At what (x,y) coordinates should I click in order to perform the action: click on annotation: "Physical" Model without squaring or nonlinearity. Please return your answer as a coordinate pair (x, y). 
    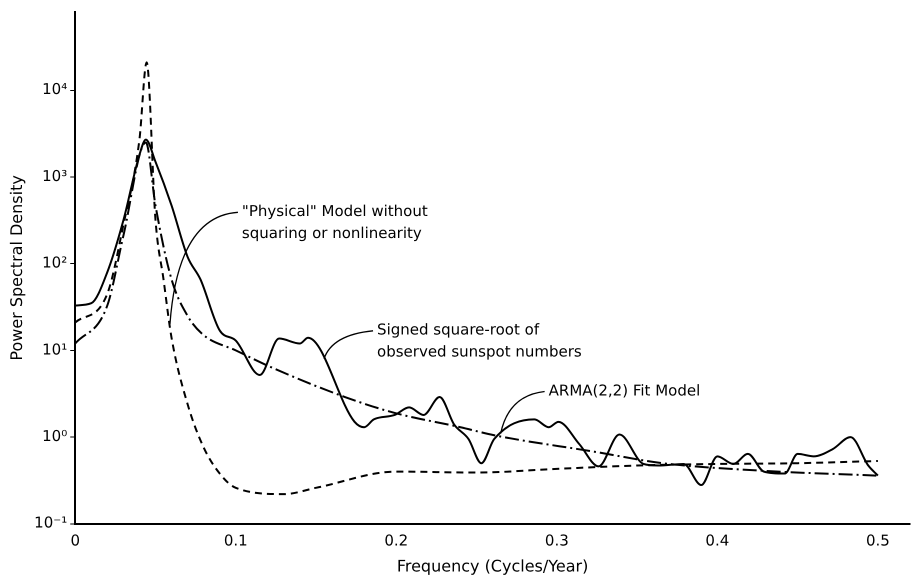
    Looking at the image, I should click on (335, 222).